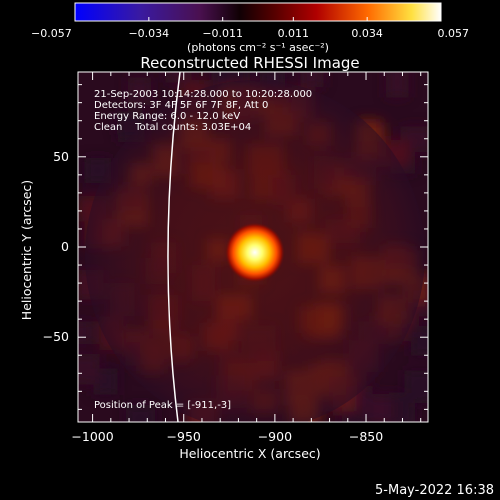  I want to click on colorbar-tick-label: −0.057, so click(51, 33).